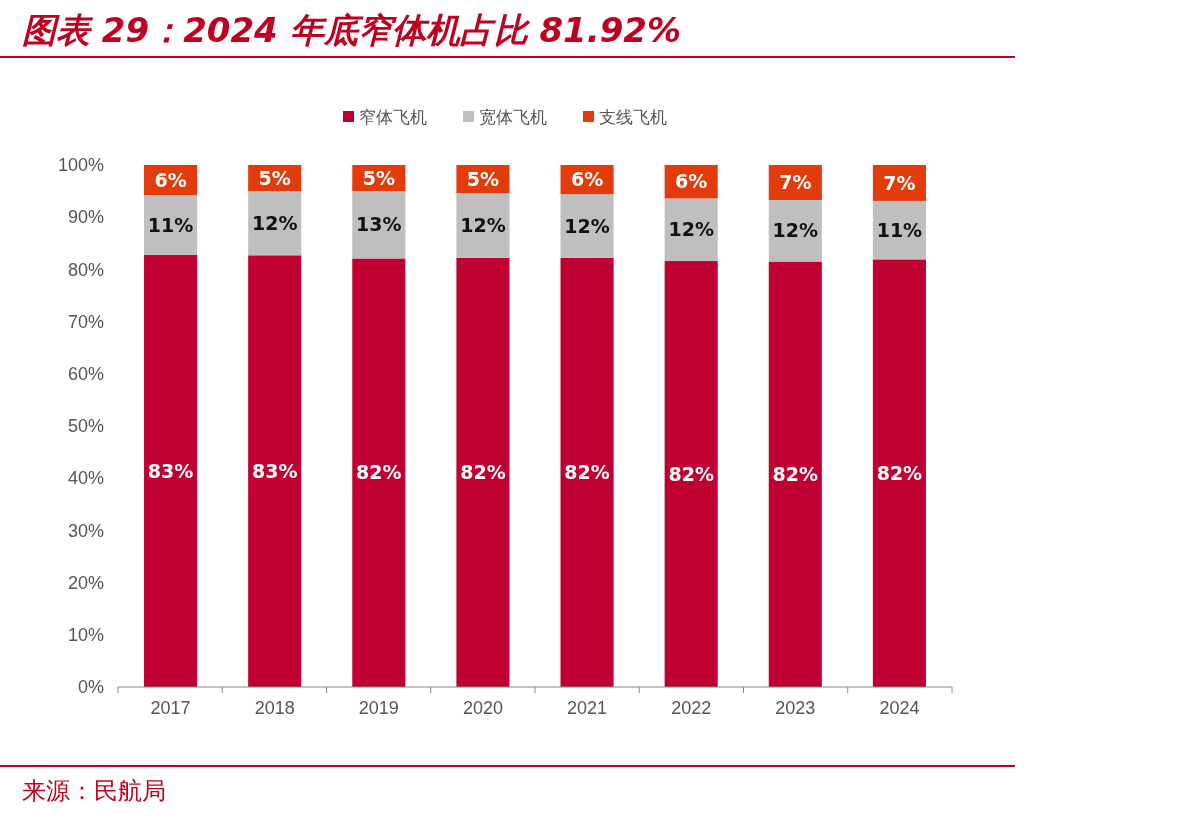 This screenshot has width=1192, height=819. What do you see at coordinates (482, 707) in the screenshot?
I see `x-tick-label: 2020` at bounding box center [482, 707].